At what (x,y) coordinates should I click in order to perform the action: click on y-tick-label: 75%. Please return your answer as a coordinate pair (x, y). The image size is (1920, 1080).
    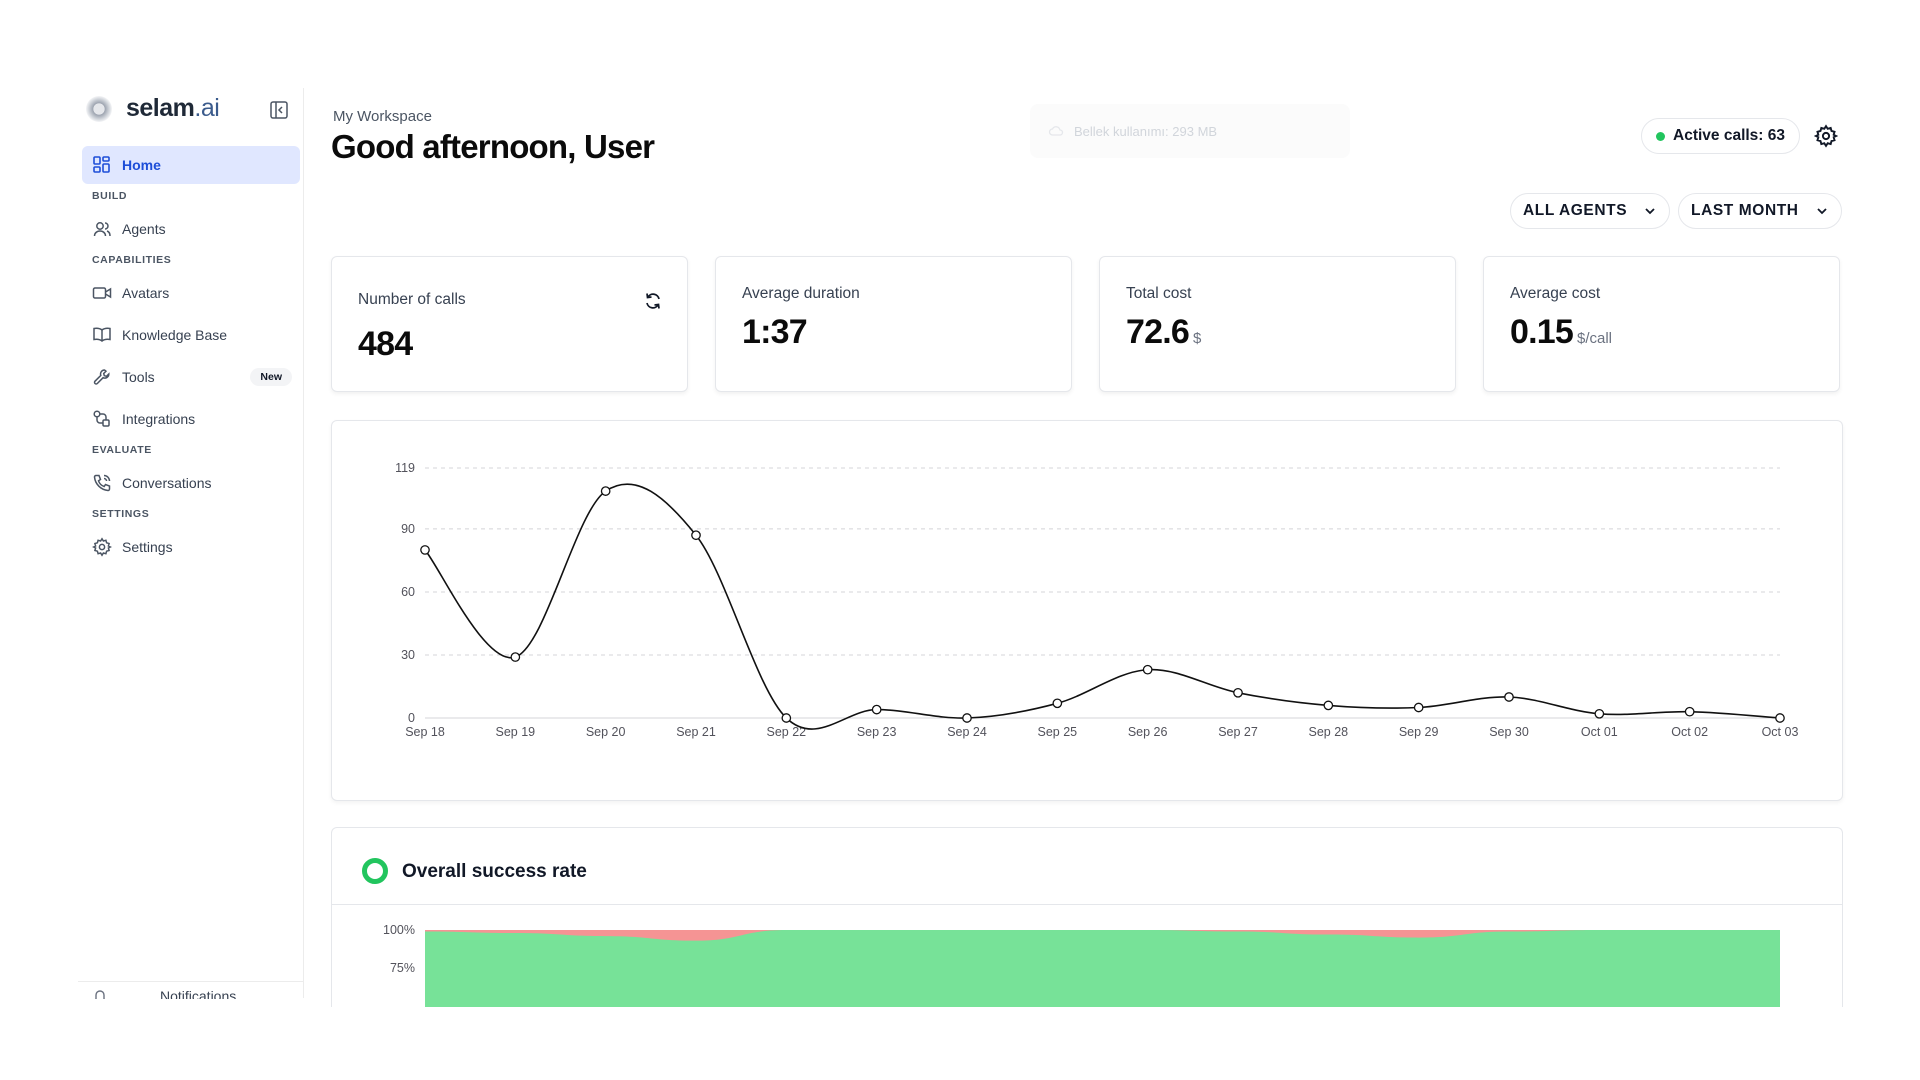
    Looking at the image, I should click on (402, 968).